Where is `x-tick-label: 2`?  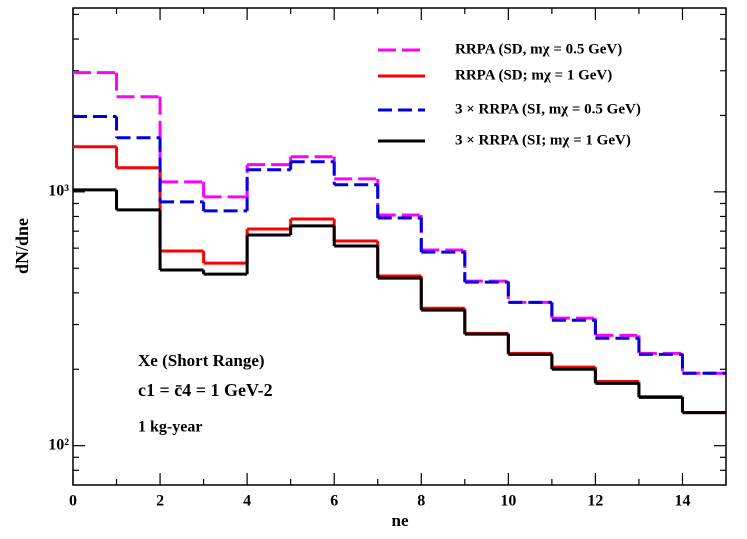
x-tick-label: 2 is located at coordinates (160, 501).